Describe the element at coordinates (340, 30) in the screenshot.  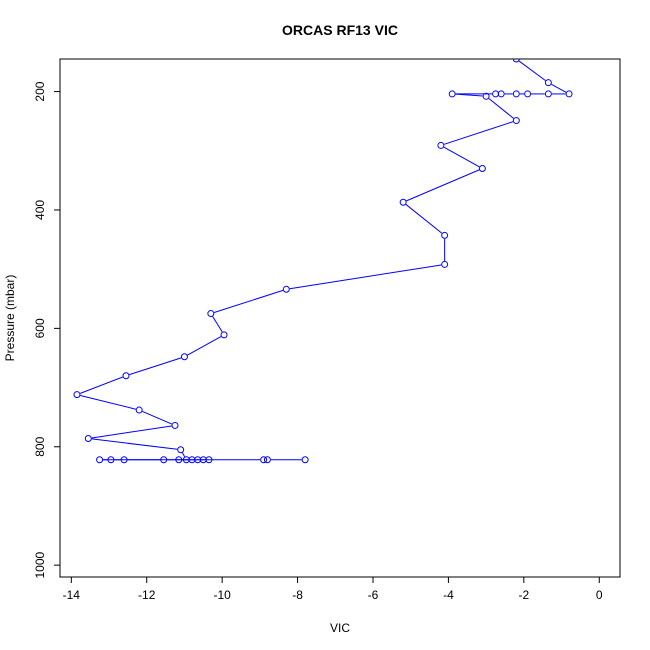
I see `chart-title: ORCAS RF13 VIC` at that location.